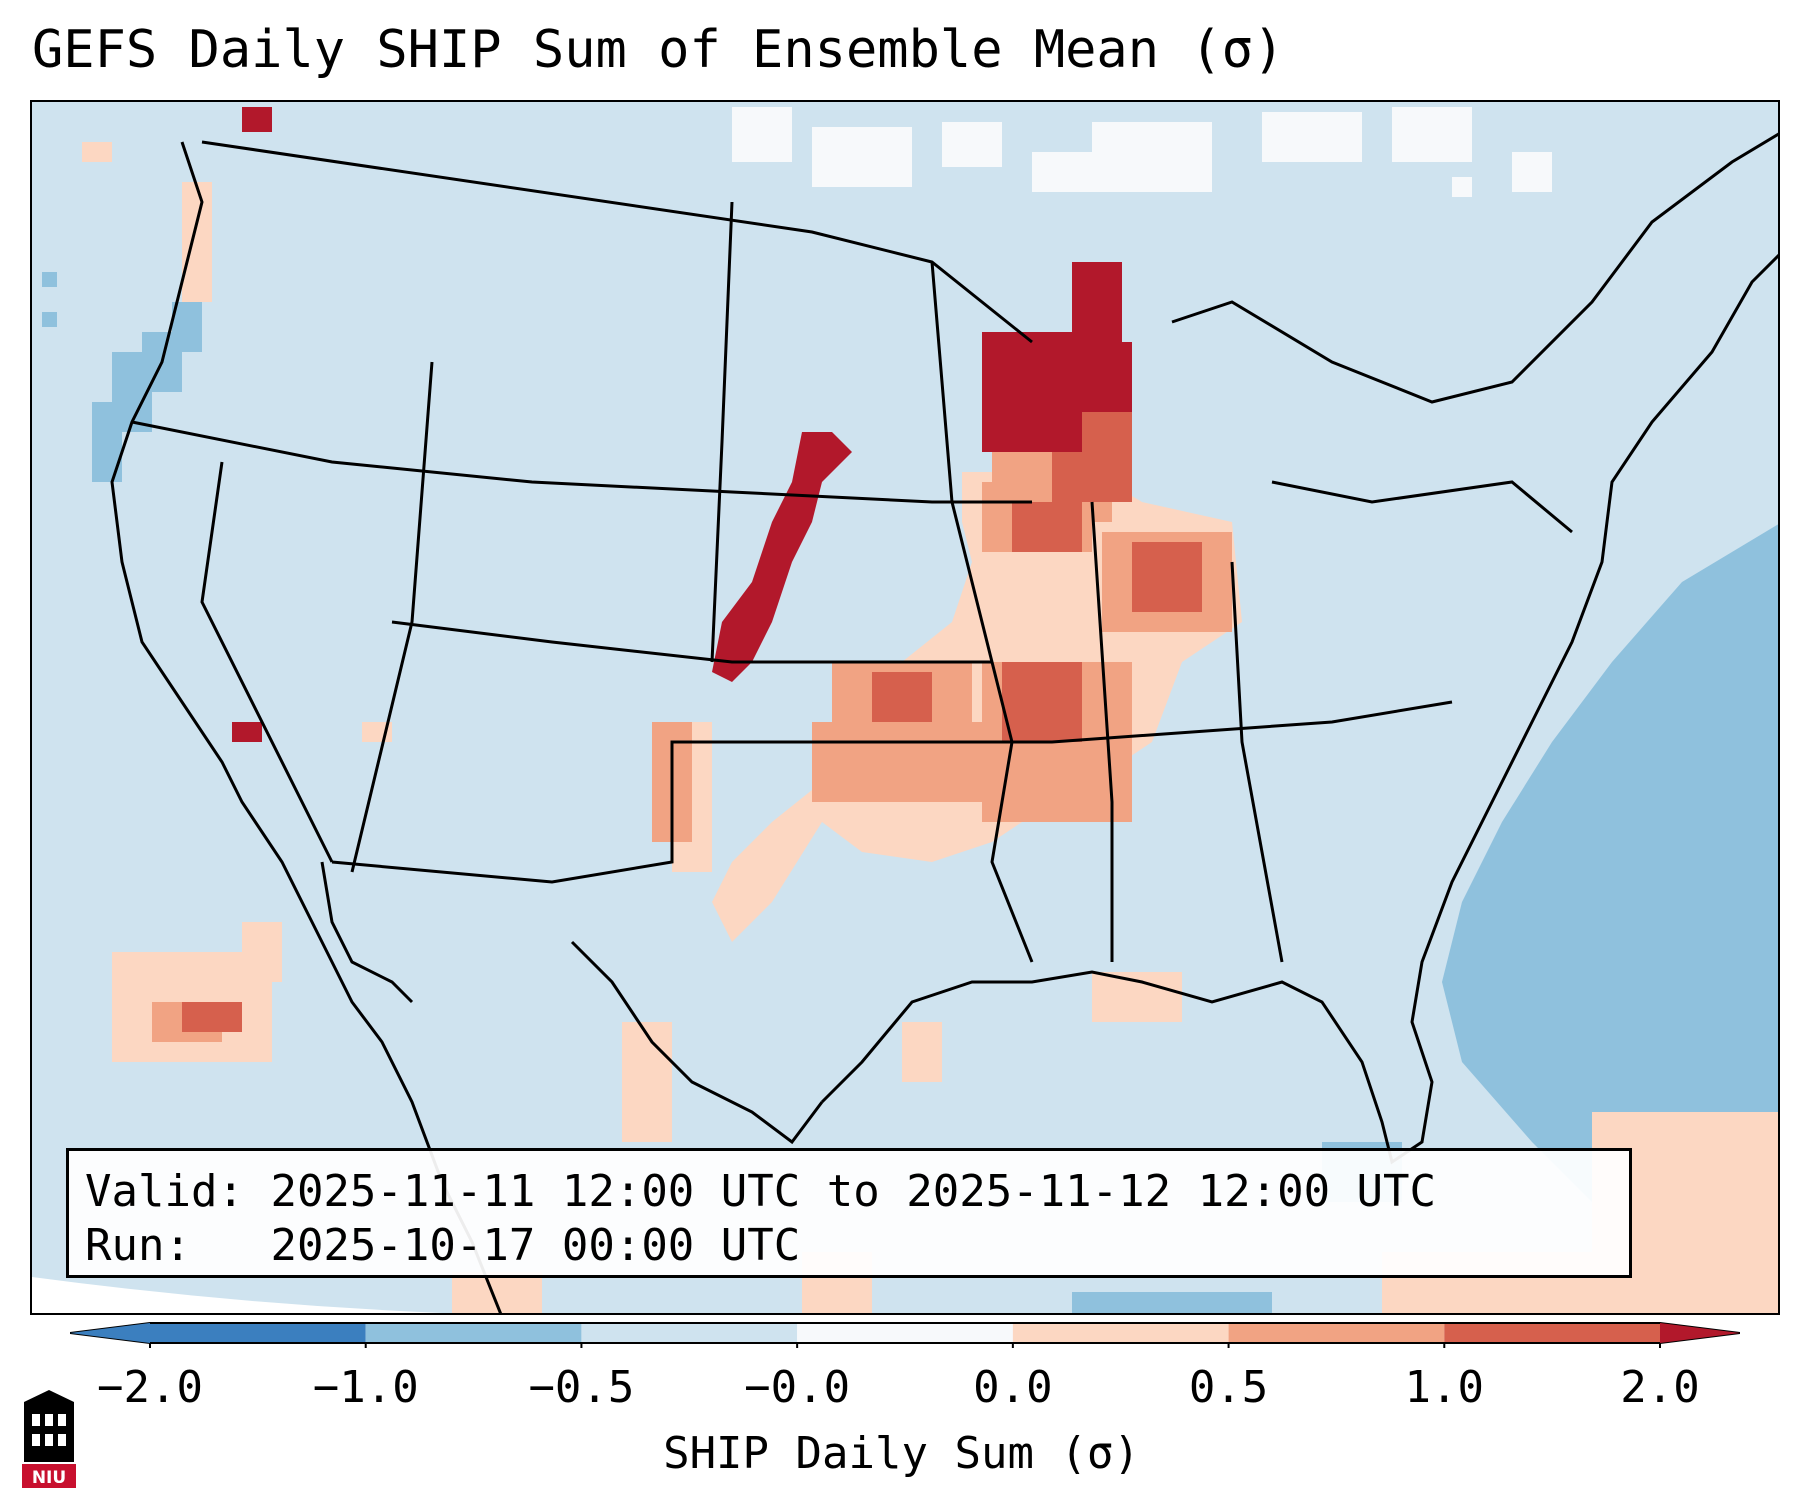 The height and width of the screenshot is (1506, 1803). What do you see at coordinates (110, 1333) in the screenshot?
I see `colorbar-extend-low` at bounding box center [110, 1333].